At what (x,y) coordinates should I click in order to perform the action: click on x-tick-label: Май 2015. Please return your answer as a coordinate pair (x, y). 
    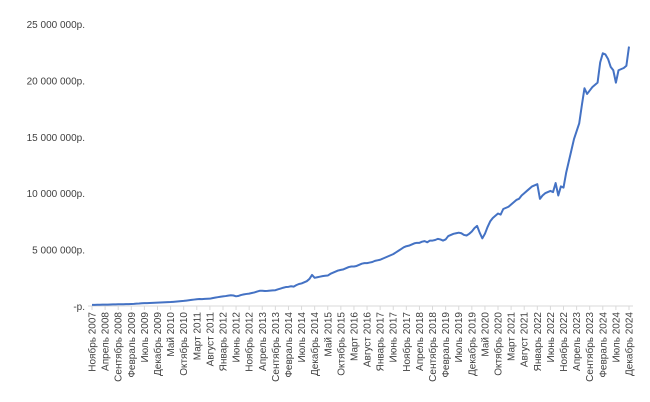
    Looking at the image, I should click on (328, 334).